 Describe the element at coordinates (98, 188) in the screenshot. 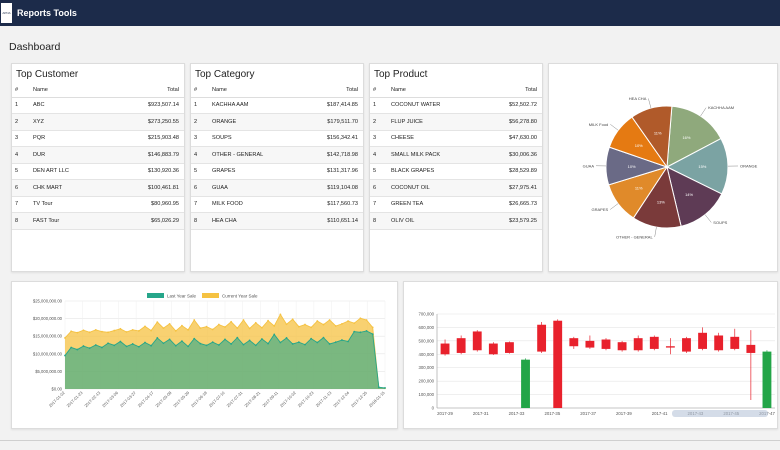

I see `table-row: 6 CHK MART $100,461.81` at that location.